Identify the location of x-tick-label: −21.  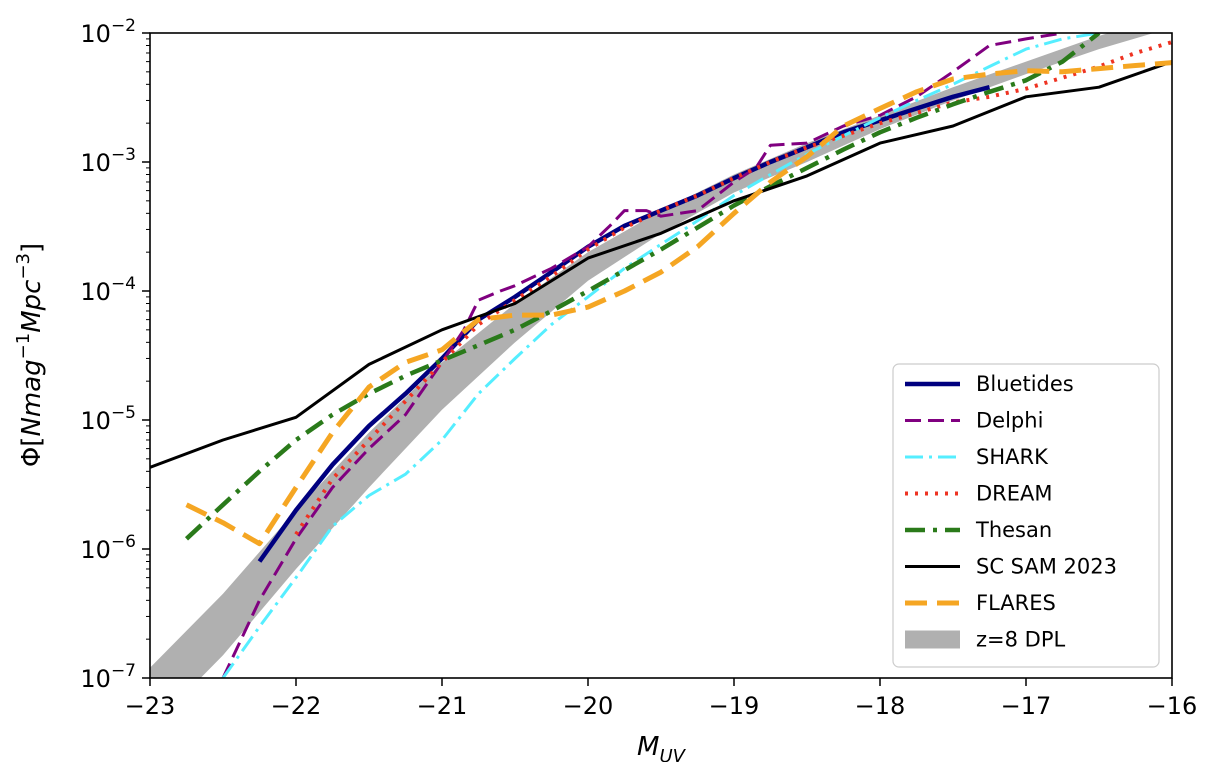
(442, 706).